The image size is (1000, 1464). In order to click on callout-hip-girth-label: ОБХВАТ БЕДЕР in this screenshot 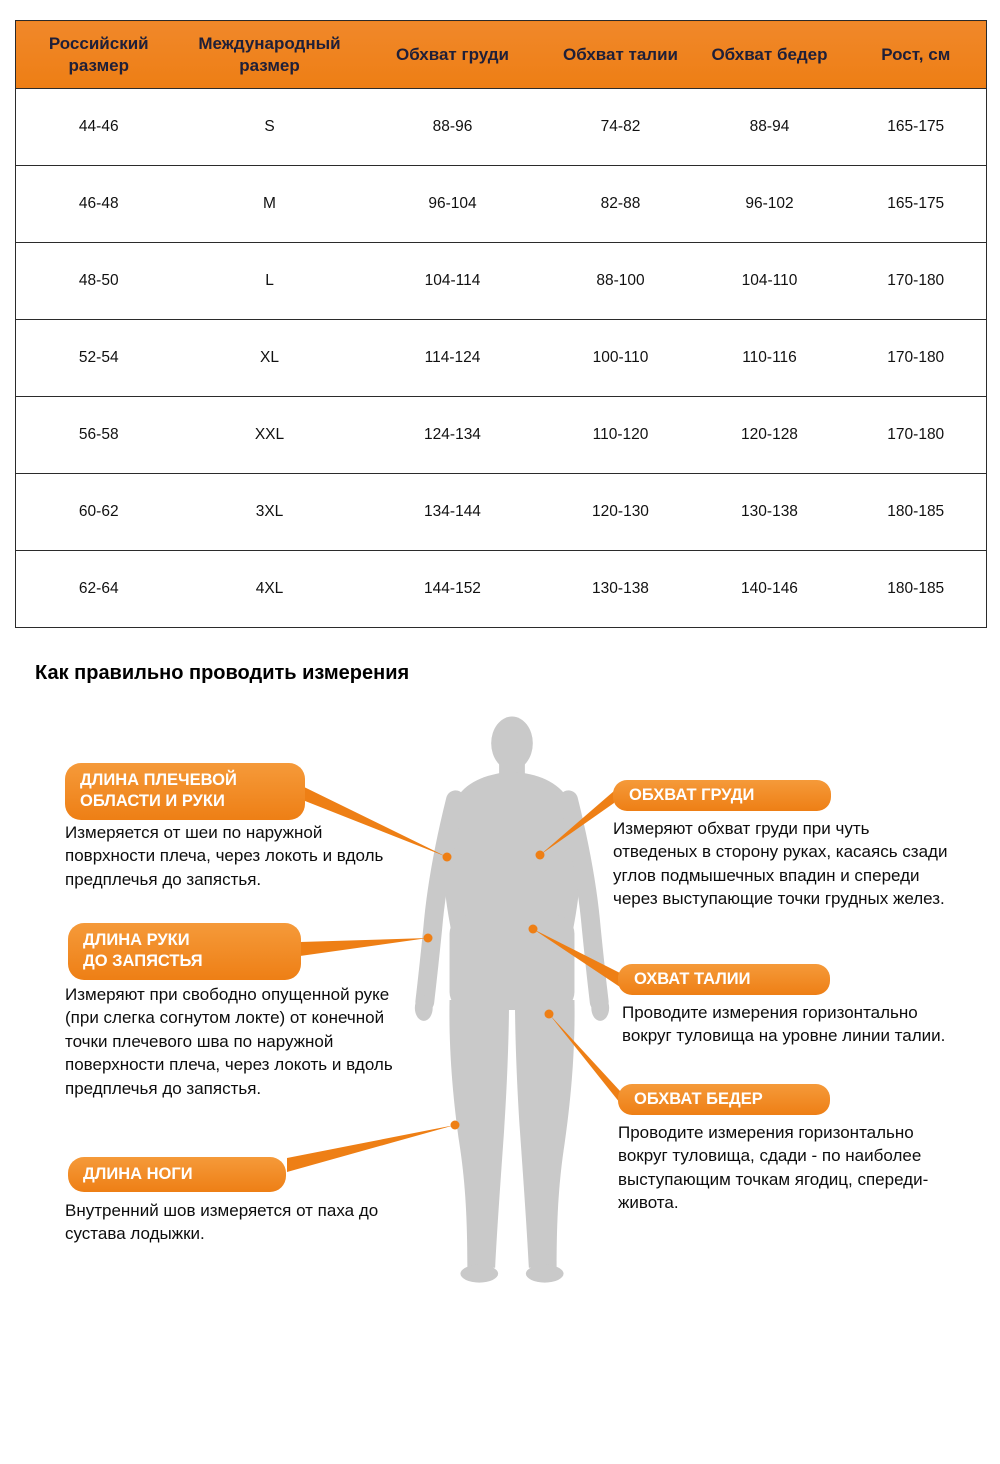, I will do `click(724, 1100)`.